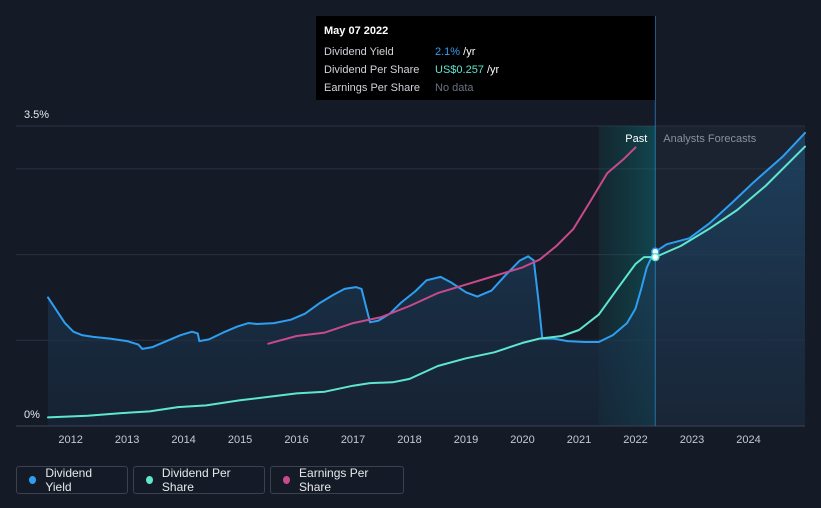 Image resolution: width=821 pixels, height=508 pixels. Describe the element at coordinates (748, 440) in the screenshot. I see `x-tick-label: 2024` at that location.